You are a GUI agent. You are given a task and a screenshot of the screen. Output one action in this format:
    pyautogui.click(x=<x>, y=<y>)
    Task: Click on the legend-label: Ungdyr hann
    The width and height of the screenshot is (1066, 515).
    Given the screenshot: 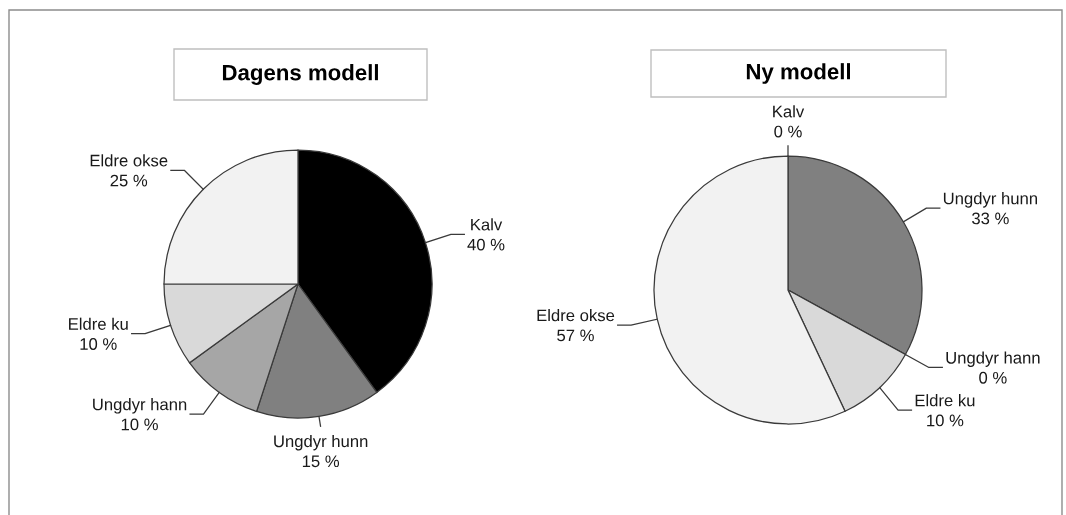 What is the action you would take?
    pyautogui.click(x=993, y=359)
    